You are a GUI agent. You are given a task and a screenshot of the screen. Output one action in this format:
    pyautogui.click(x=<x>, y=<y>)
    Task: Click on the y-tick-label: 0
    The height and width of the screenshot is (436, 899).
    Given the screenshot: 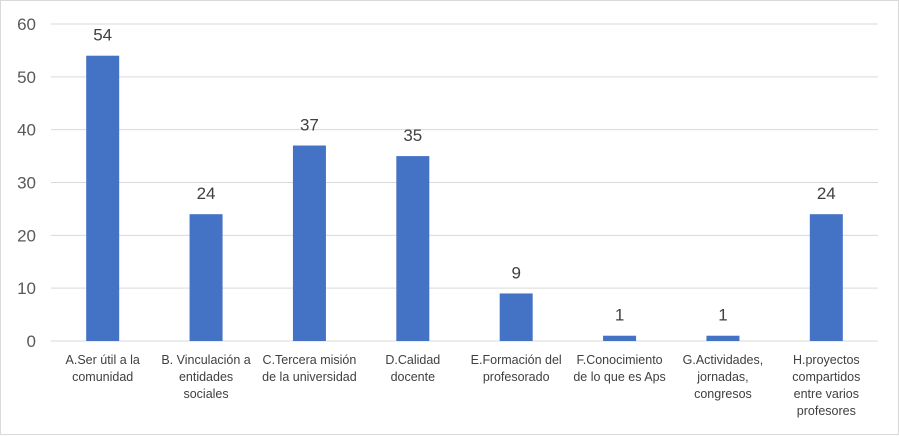 What is the action you would take?
    pyautogui.click(x=31, y=341)
    